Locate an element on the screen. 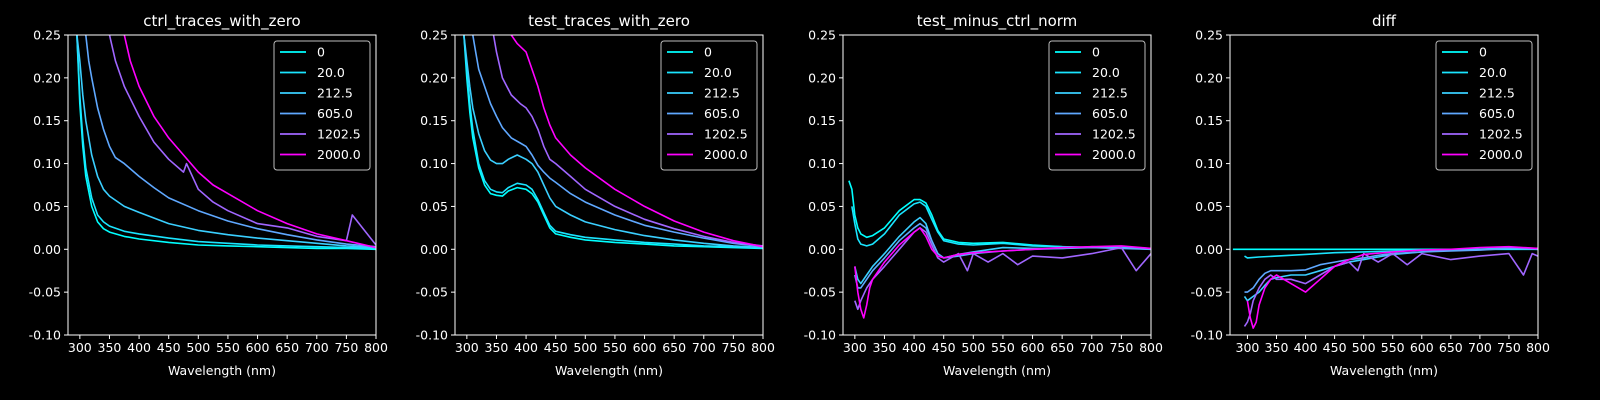 The width and height of the screenshot is (1600, 400). chart-title: diff is located at coordinates (1384, 21).